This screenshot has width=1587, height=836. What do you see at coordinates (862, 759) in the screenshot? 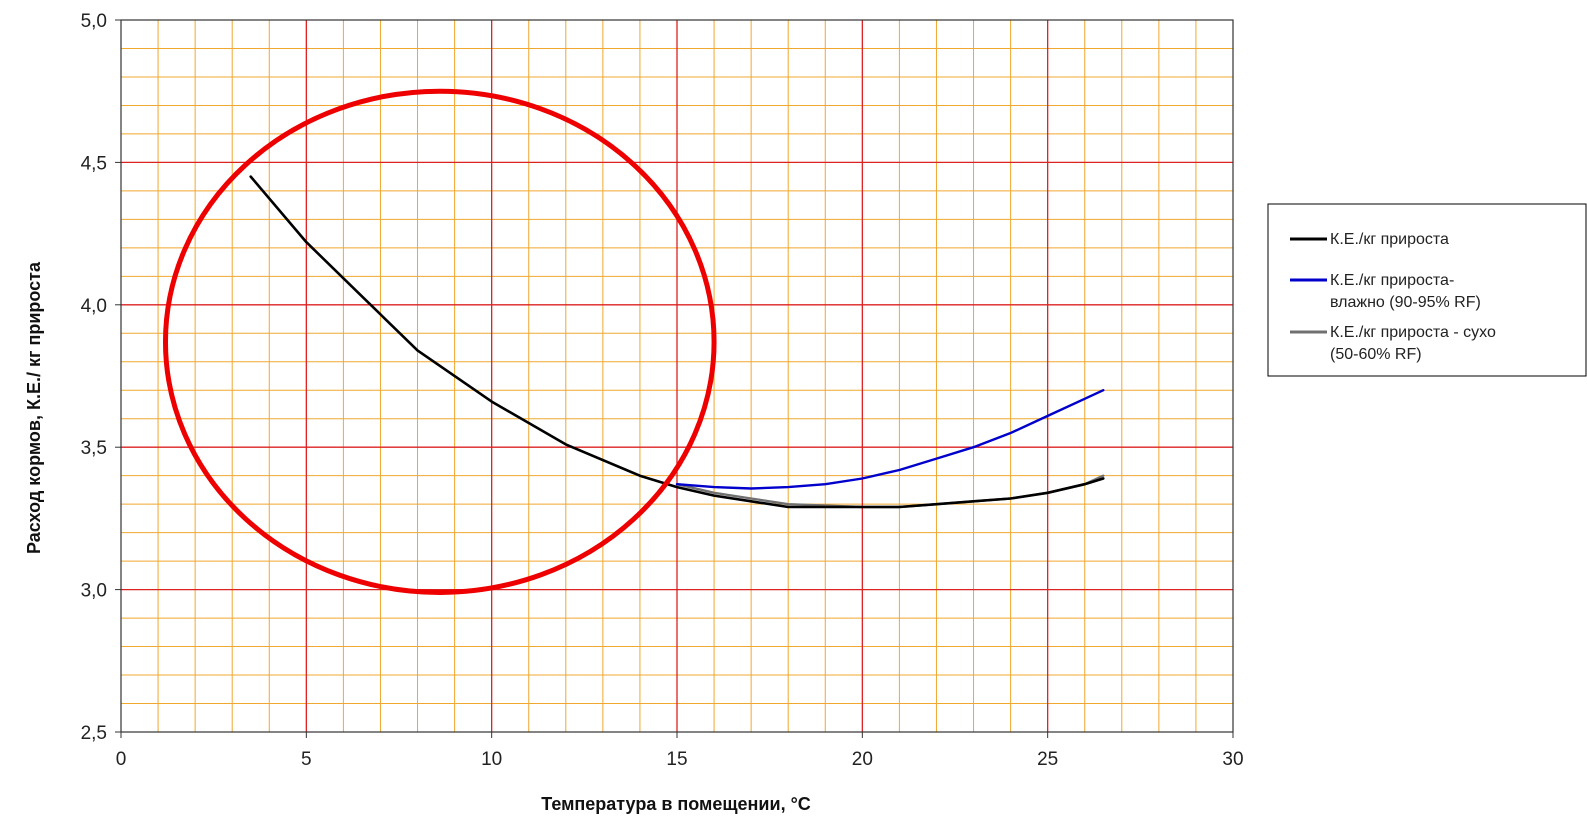
I see `x-tick-label: 20` at bounding box center [862, 759].